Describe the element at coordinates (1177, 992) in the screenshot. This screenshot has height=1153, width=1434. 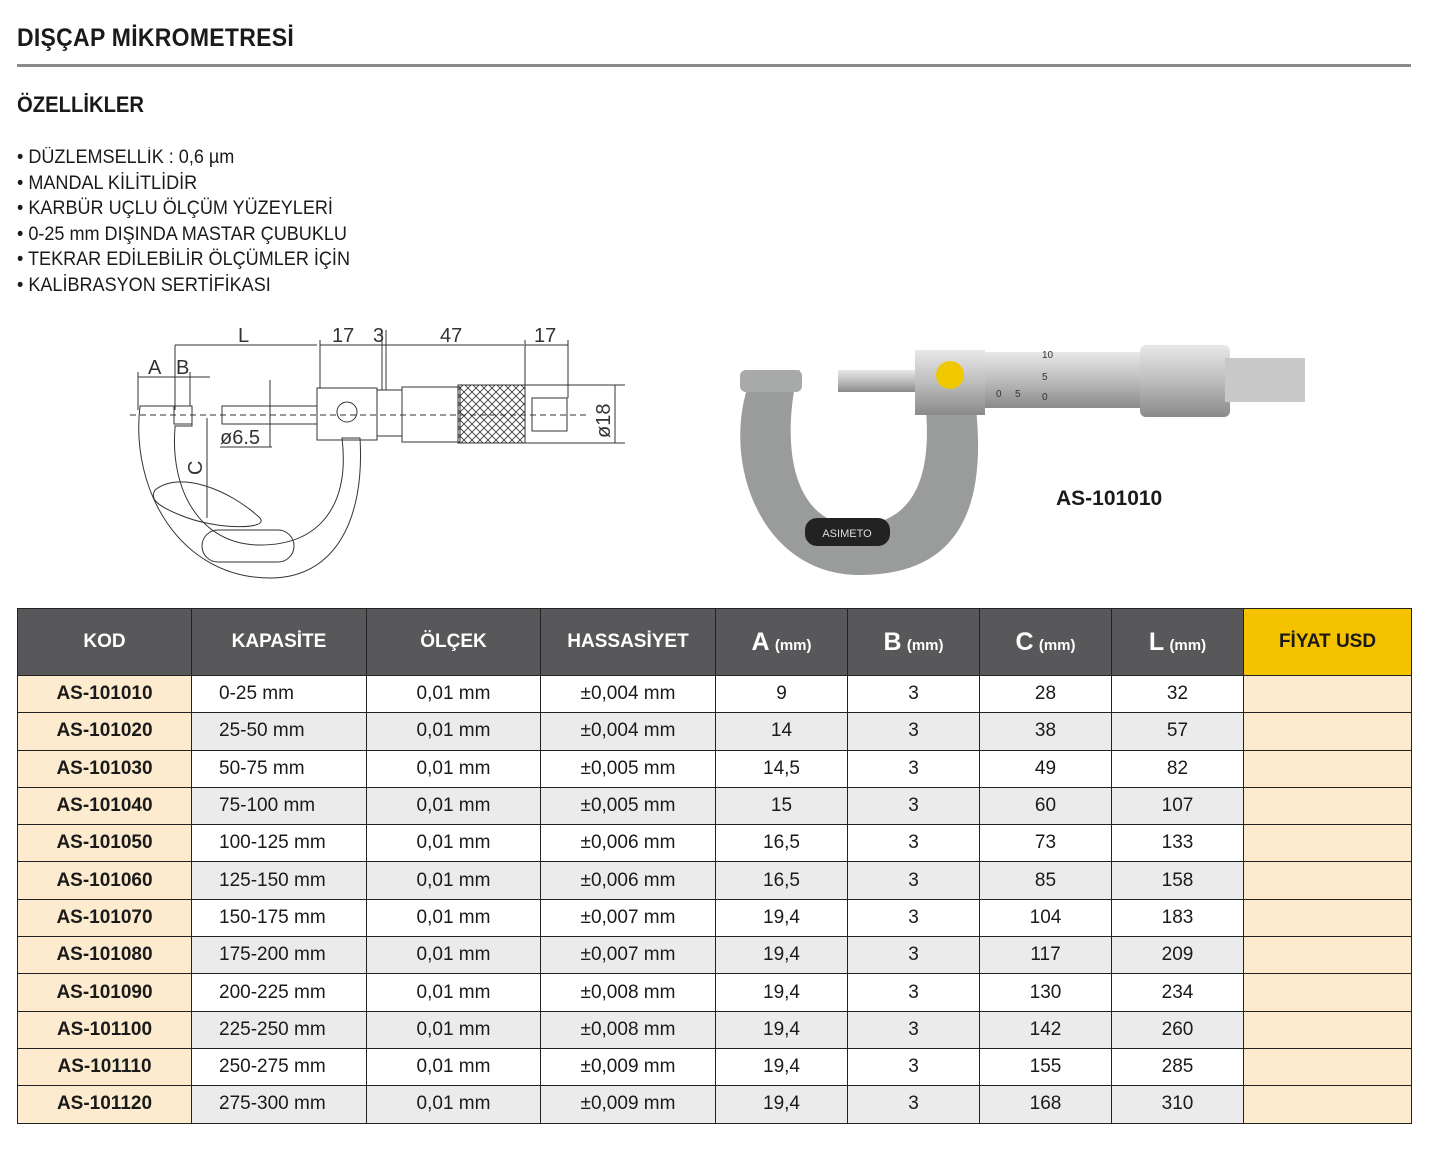
I see `cell-l: 234` at that location.